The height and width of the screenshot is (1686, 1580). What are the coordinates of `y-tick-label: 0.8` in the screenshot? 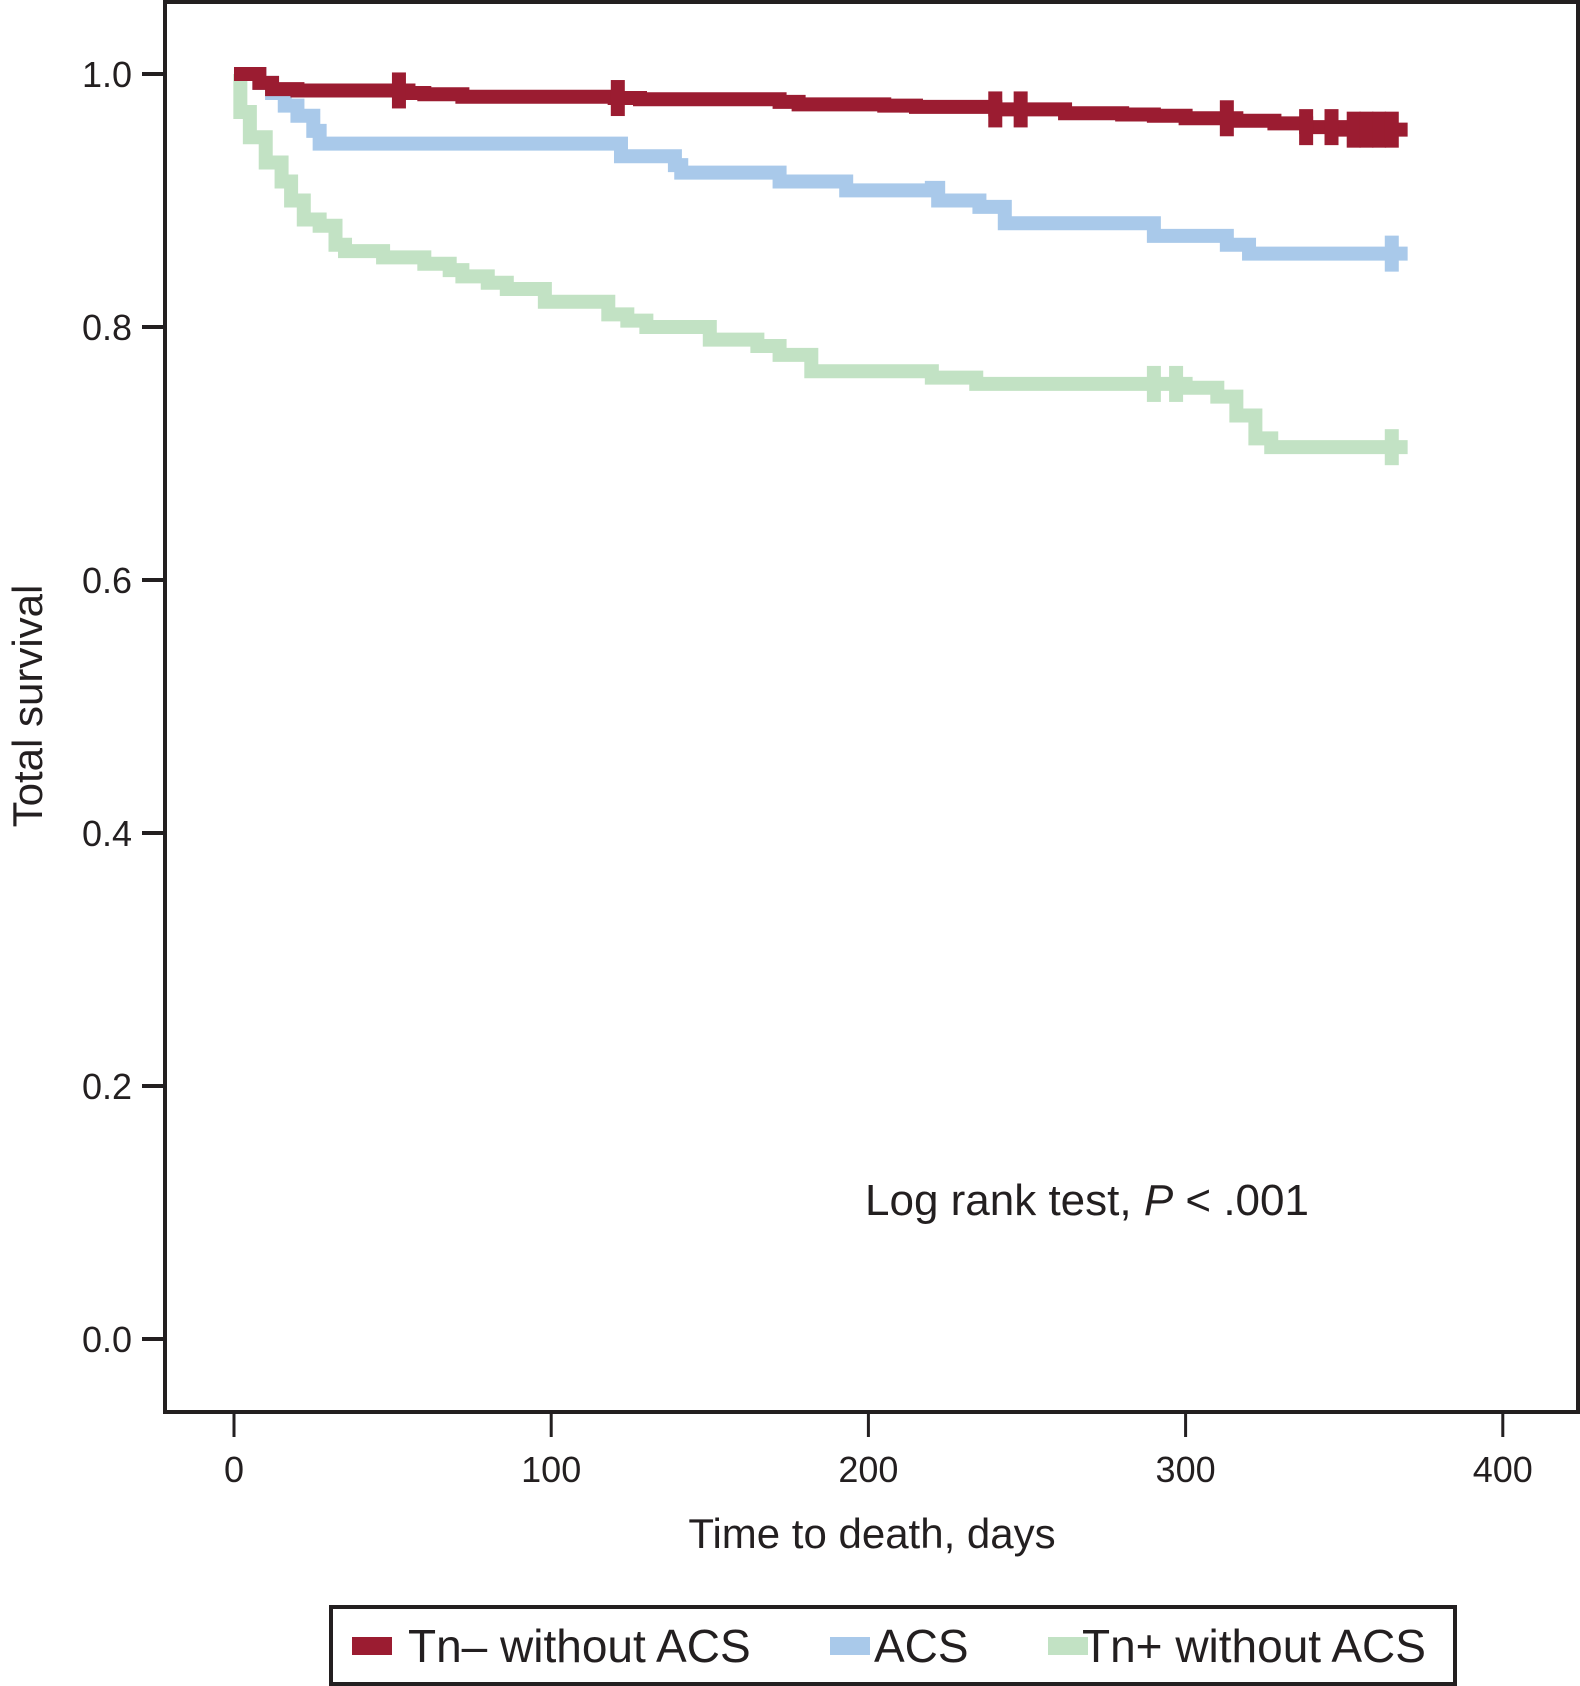 It's located at (107, 327).